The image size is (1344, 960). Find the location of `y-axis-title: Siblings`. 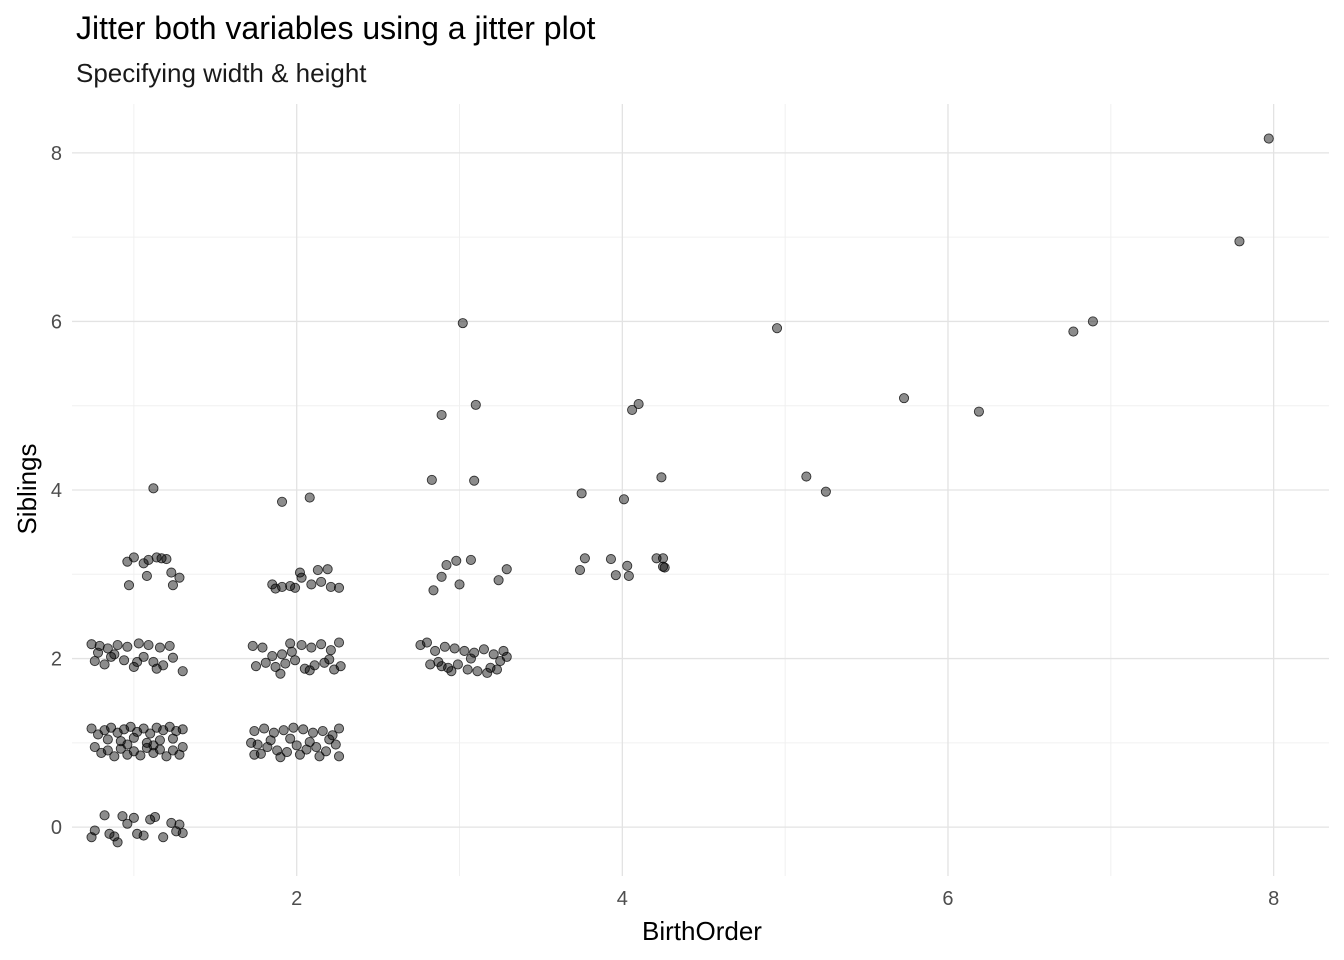

y-axis-title: Siblings is located at coordinates (27, 488).